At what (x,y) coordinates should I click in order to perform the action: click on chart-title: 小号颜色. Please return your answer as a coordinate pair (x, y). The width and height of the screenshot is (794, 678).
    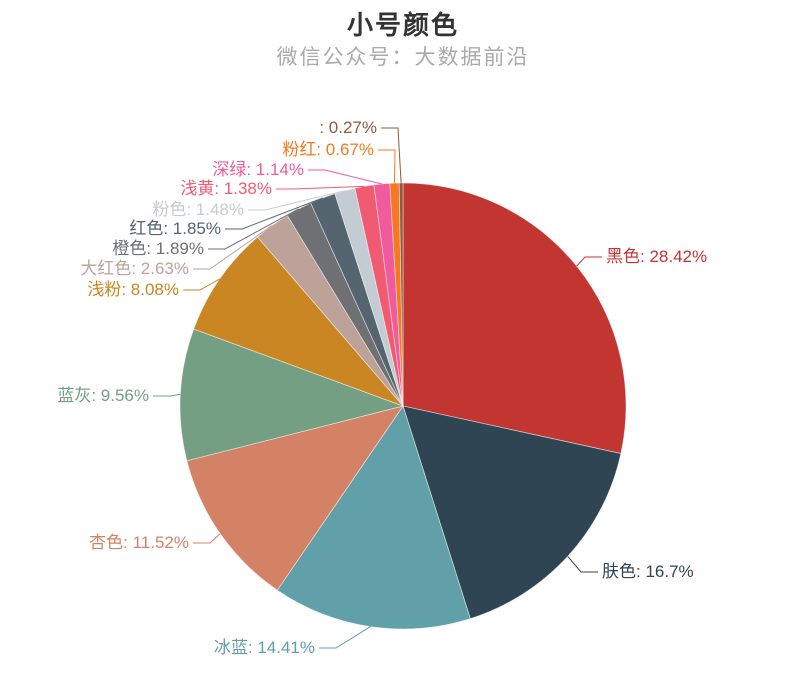
    Looking at the image, I should click on (402, 25).